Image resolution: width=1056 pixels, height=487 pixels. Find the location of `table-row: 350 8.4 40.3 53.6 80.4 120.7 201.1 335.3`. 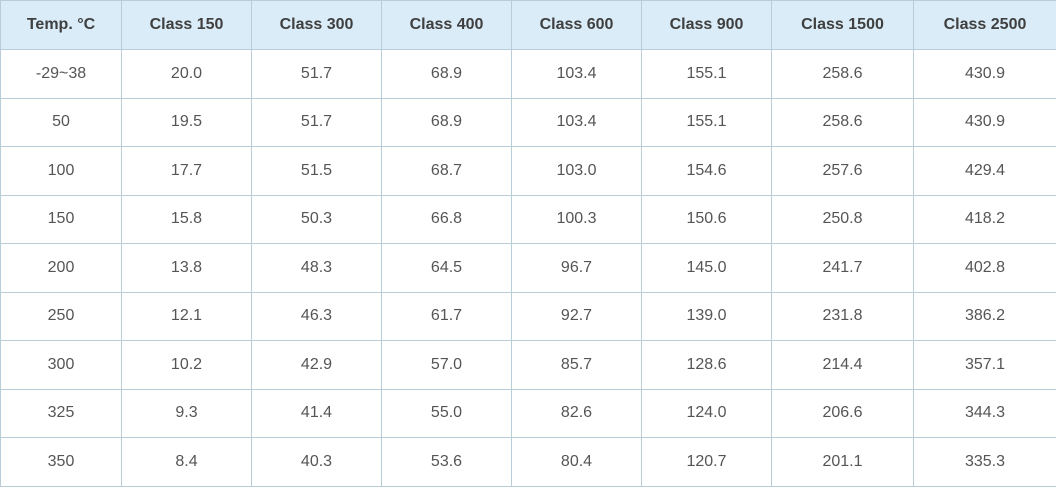

table-row: 350 8.4 40.3 53.6 80.4 120.7 201.1 335.3 is located at coordinates (528, 462).